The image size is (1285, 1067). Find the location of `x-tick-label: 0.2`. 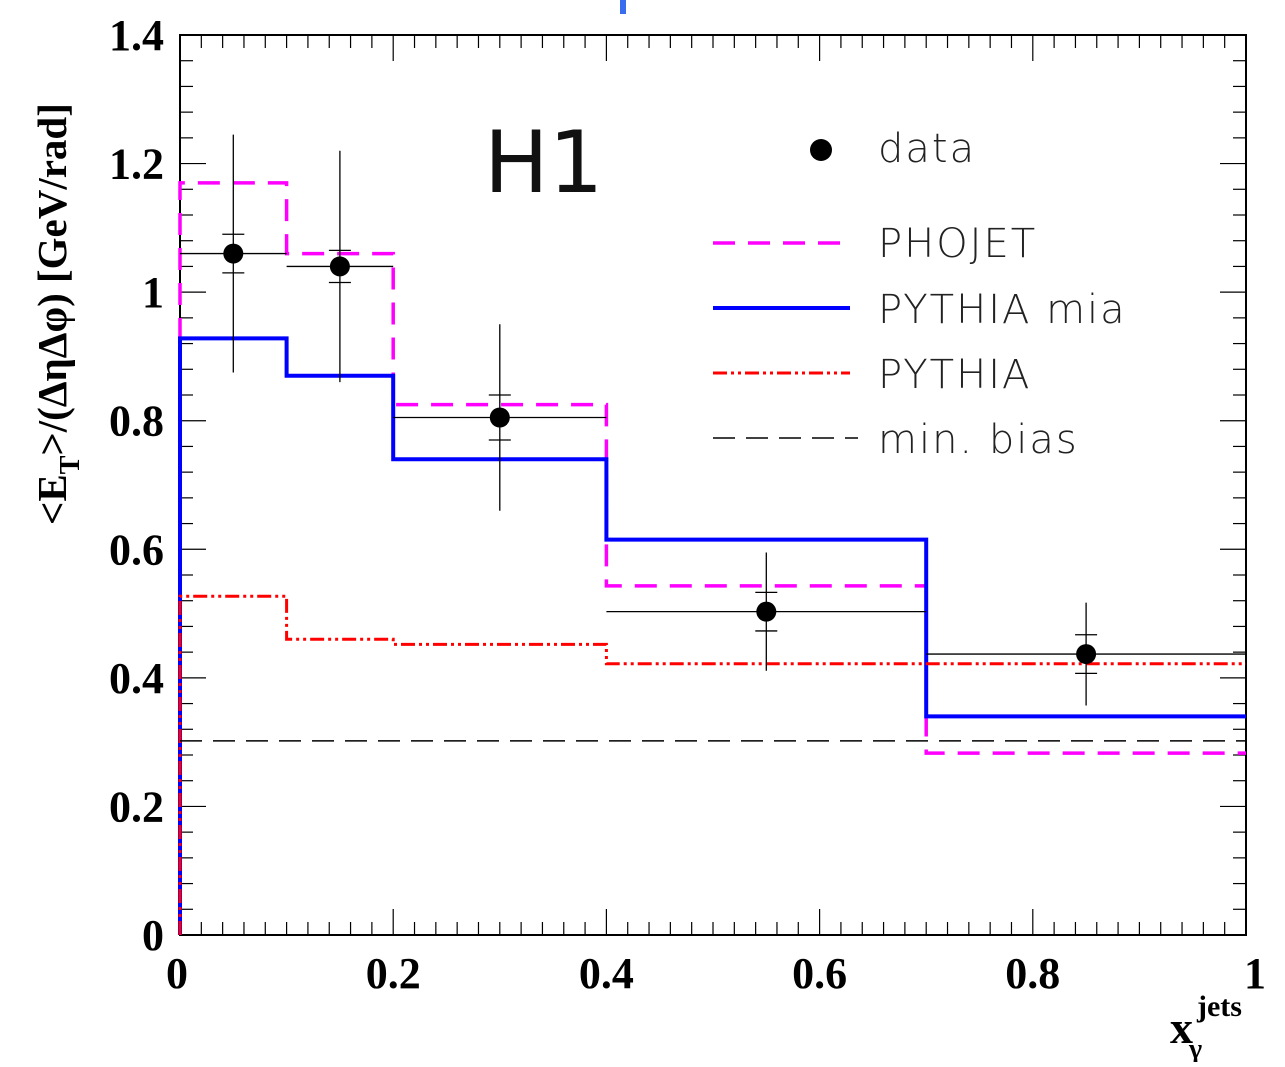

x-tick-label: 0.2 is located at coordinates (393, 973).